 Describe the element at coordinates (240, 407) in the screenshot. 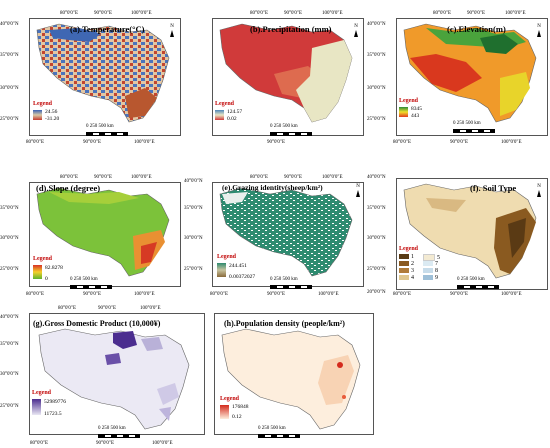

I see `legend-max: 176848` at that location.